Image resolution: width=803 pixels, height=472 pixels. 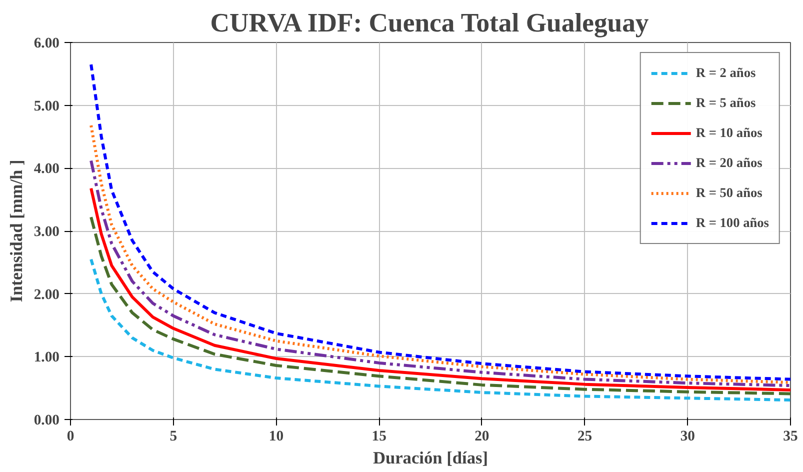 I want to click on x-tick-label: 30, so click(x=687, y=436).